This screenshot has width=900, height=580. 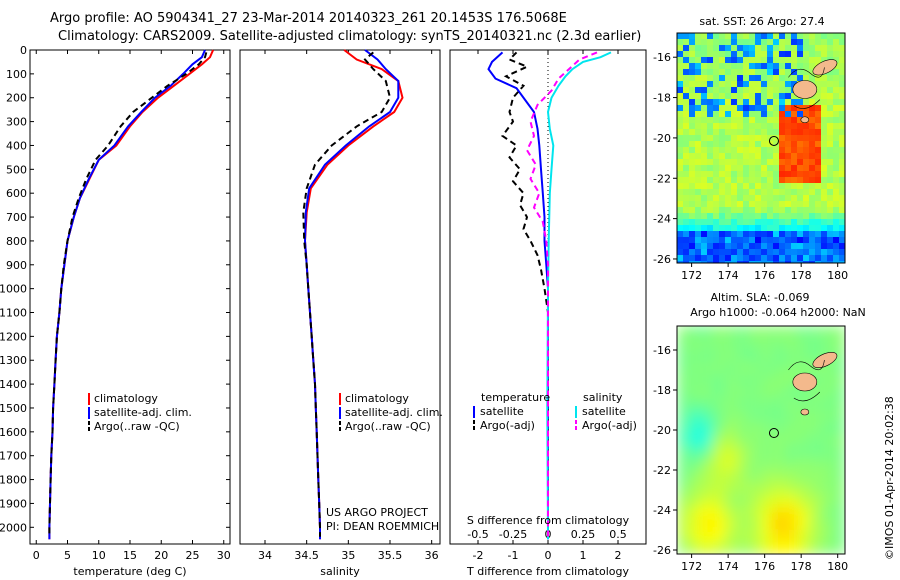 What do you see at coordinates (13, 336) in the screenshot?
I see `depth-tick-label: 1200` at bounding box center [13, 336].